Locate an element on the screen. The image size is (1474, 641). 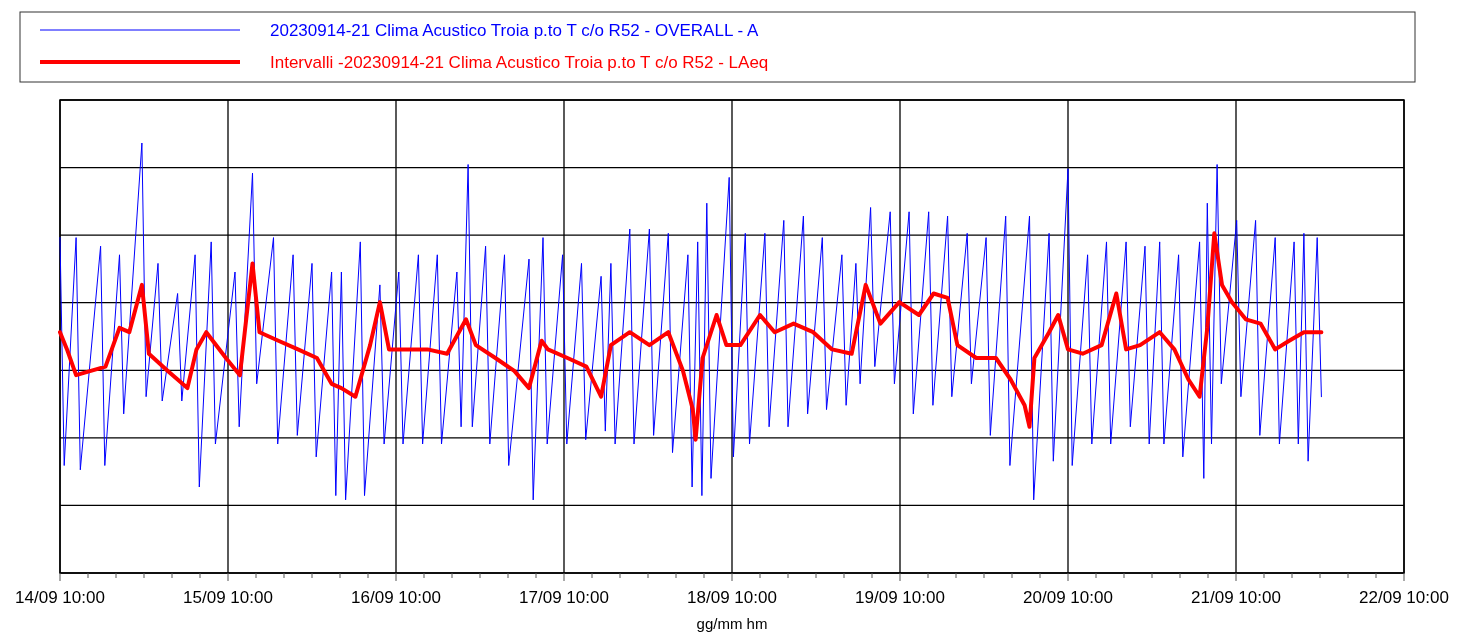
x-tick-label: 14/09 10:00 is located at coordinates (60, 597).